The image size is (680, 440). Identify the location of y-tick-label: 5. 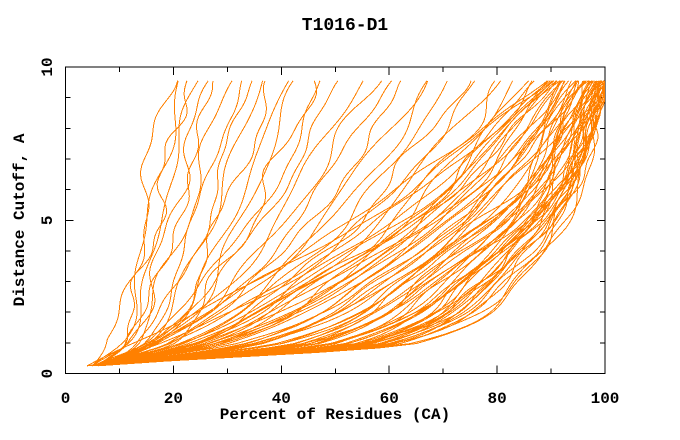
(48, 220).